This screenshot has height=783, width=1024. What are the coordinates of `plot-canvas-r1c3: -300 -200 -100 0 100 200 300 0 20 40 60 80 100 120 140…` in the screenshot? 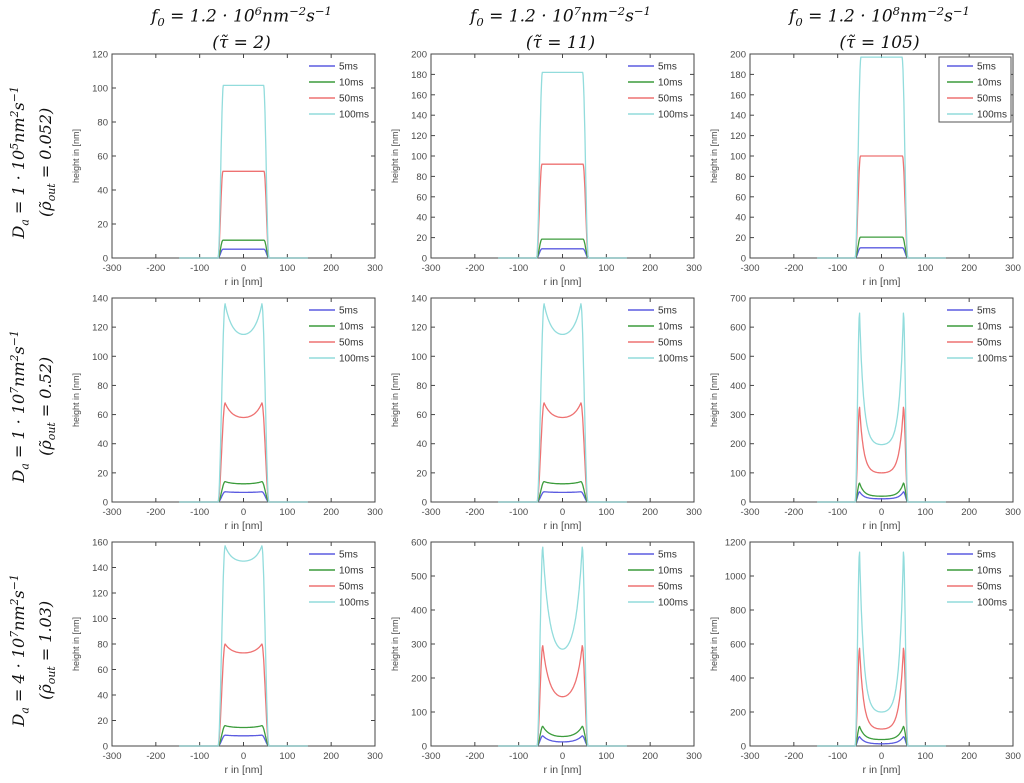 It's located at (865, 169).